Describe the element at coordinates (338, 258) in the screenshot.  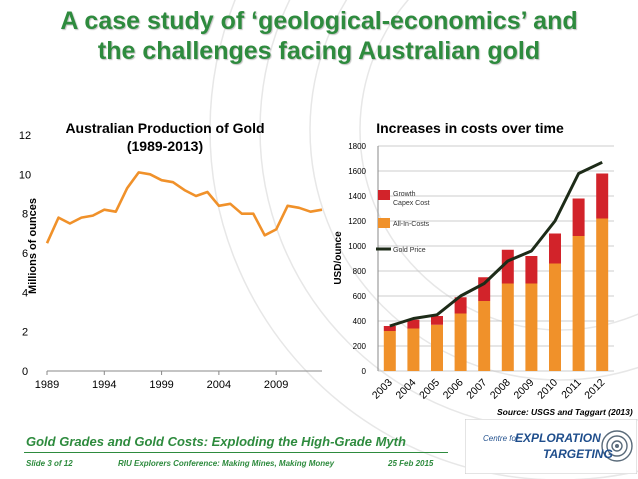
I see `right-chart-ylabel: USD/ounce` at that location.